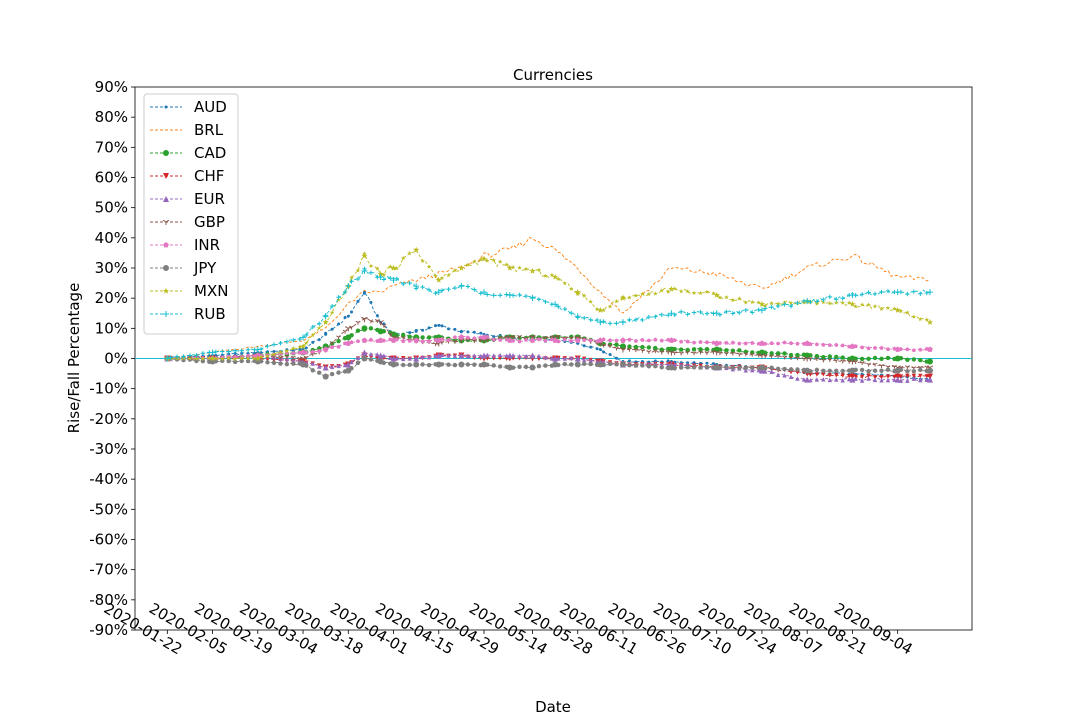  What do you see at coordinates (111, 147) in the screenshot?
I see `y-tick-label: 70%` at bounding box center [111, 147].